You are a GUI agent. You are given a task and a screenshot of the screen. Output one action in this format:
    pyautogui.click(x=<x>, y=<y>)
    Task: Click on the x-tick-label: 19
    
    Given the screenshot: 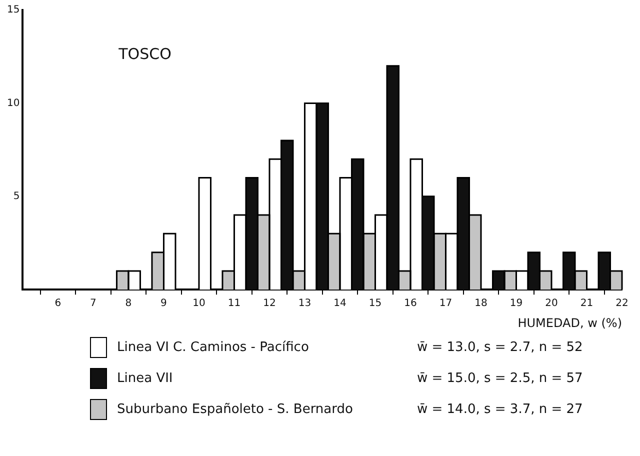 What is the action you would take?
    pyautogui.click(x=516, y=304)
    